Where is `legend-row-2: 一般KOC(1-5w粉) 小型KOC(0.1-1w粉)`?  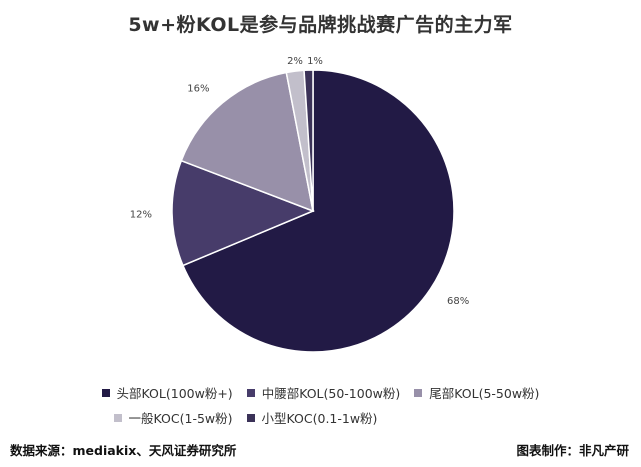
legend-row-2: 一般KOC(1-5w粉) 小型KOC(0.1-1w粉) is located at coordinates (320, 417).